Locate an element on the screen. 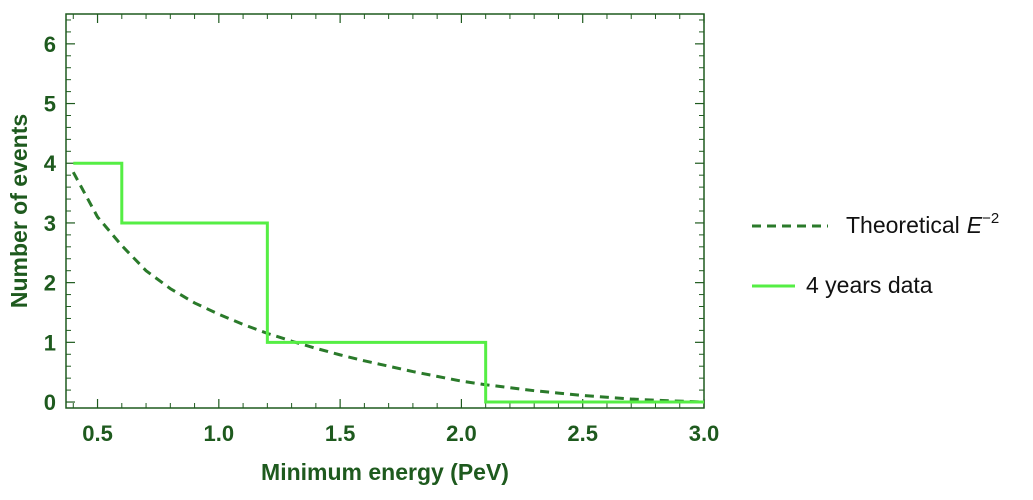 The image size is (1033, 500). legend-label-theoretical-text: Theoretical is located at coordinates (903, 225).